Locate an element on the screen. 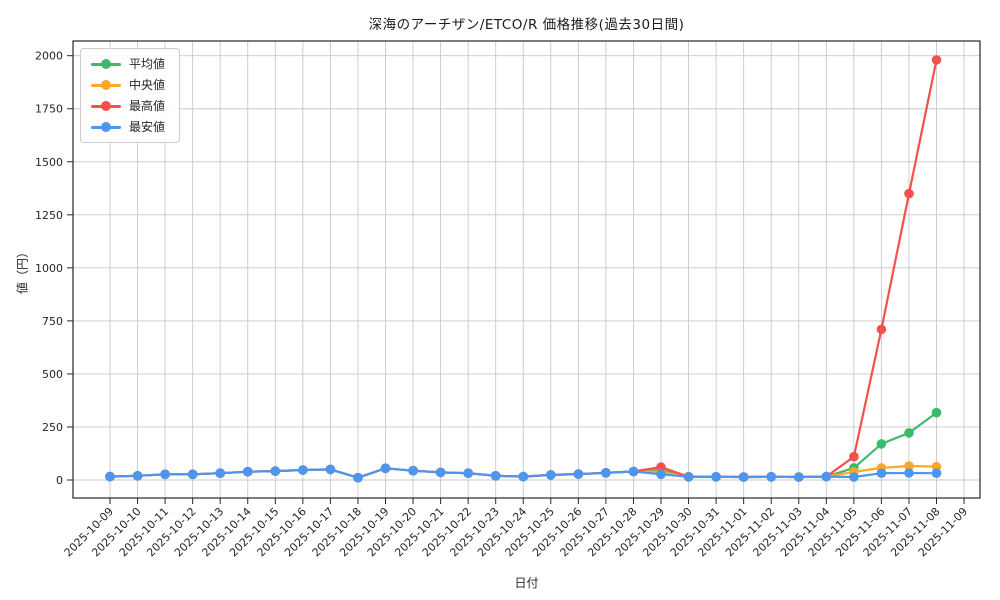 The width and height of the screenshot is (1000, 600). y-tick-label: 1750 is located at coordinates (49, 109).